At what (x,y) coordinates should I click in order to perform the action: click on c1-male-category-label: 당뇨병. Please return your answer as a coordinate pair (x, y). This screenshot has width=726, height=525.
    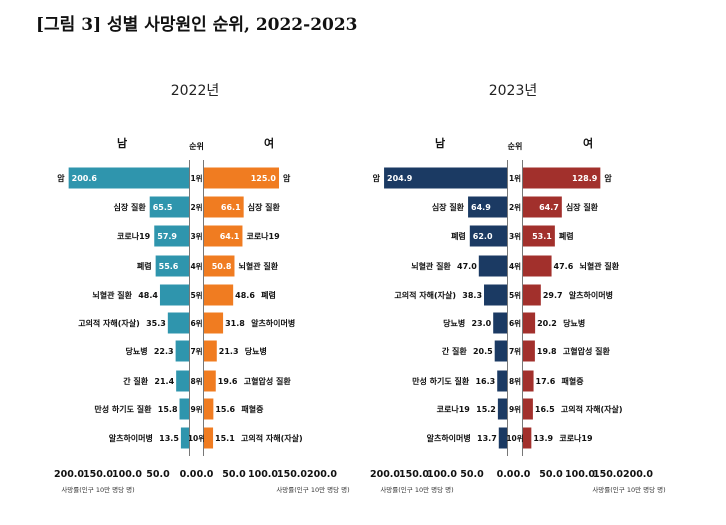
    Looking at the image, I should click on (454, 323).